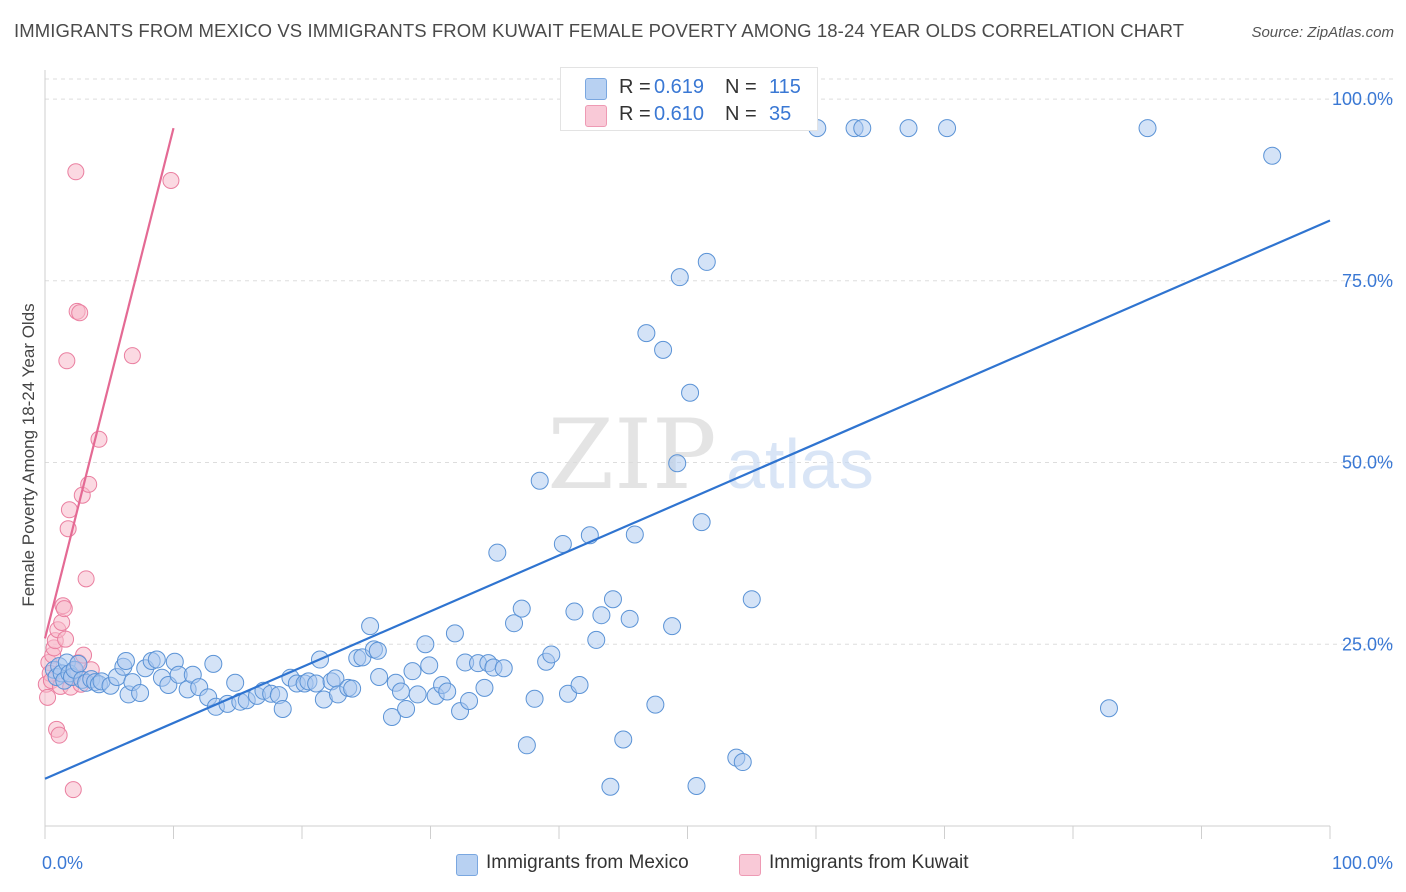  Describe the element at coordinates (635, 87) in the screenshot. I see `mexico-r-label: R =` at that location.